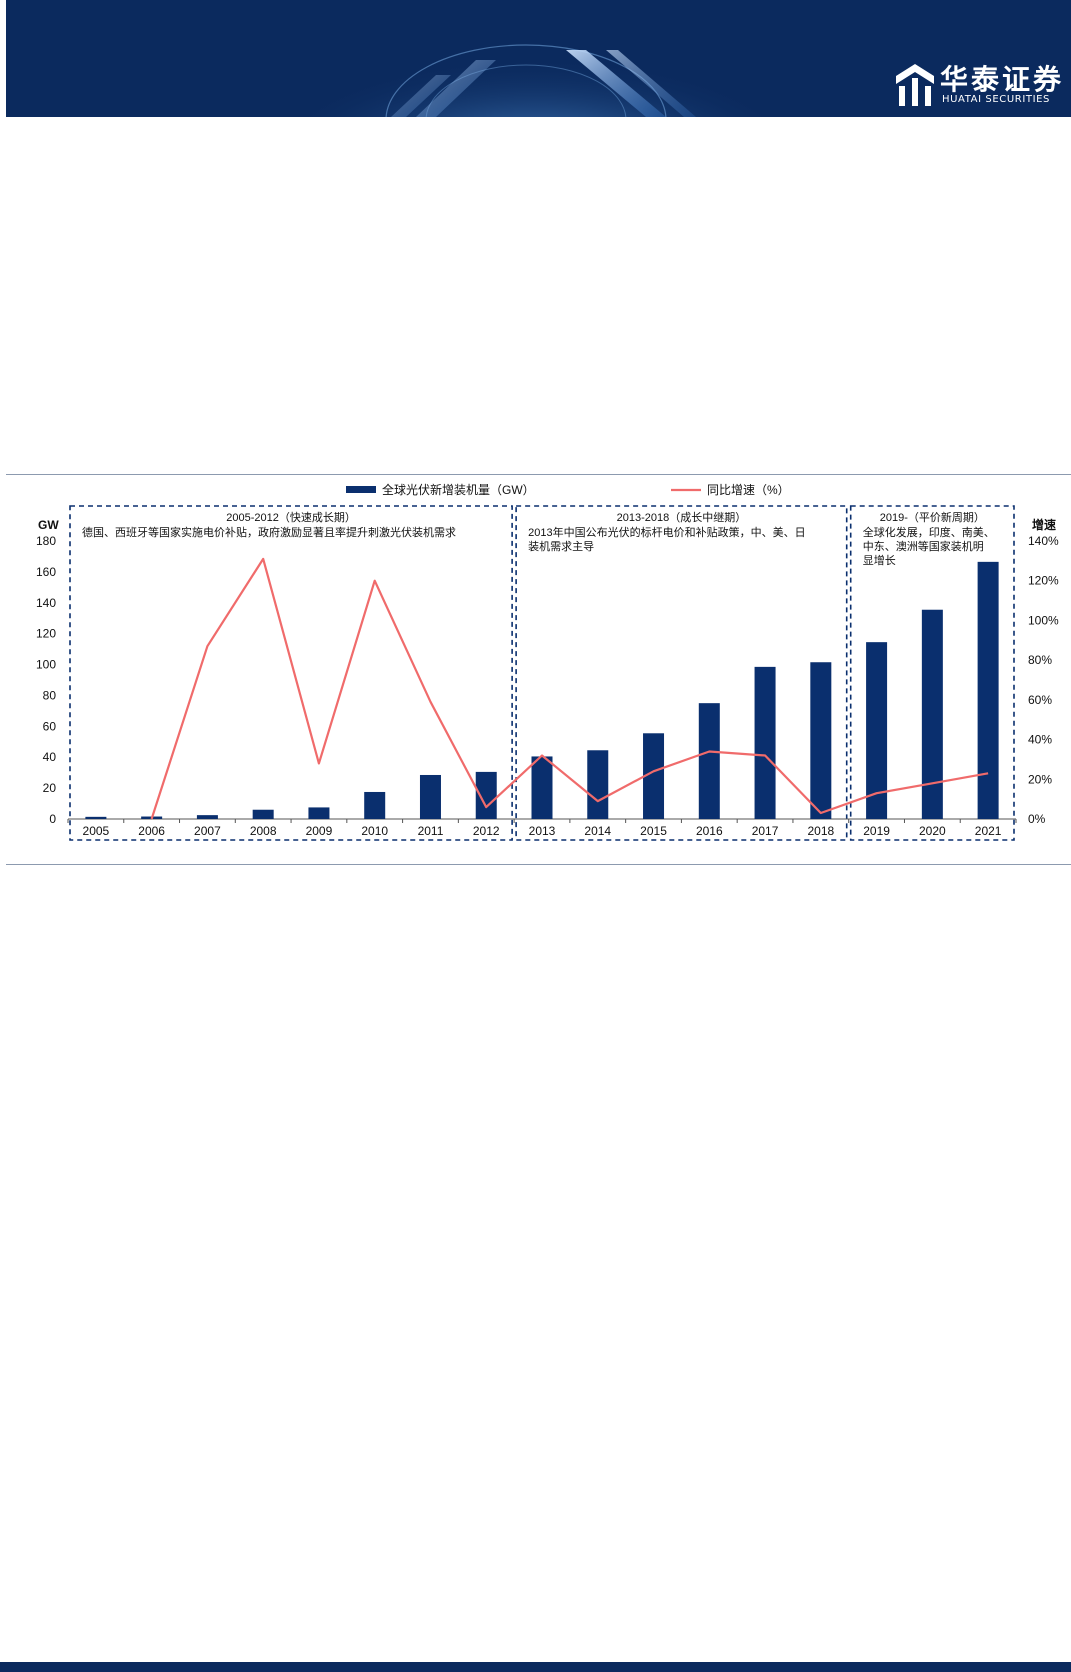  Describe the element at coordinates (877, 730) in the screenshot. I see `bar-2019` at that location.